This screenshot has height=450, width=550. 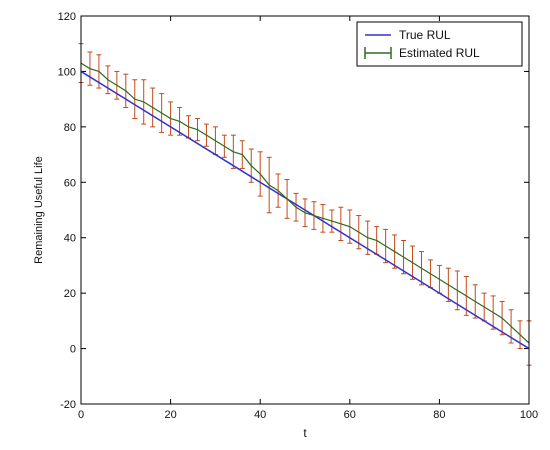 What do you see at coordinates (529, 415) in the screenshot?
I see `x-tick-label: 100` at bounding box center [529, 415].